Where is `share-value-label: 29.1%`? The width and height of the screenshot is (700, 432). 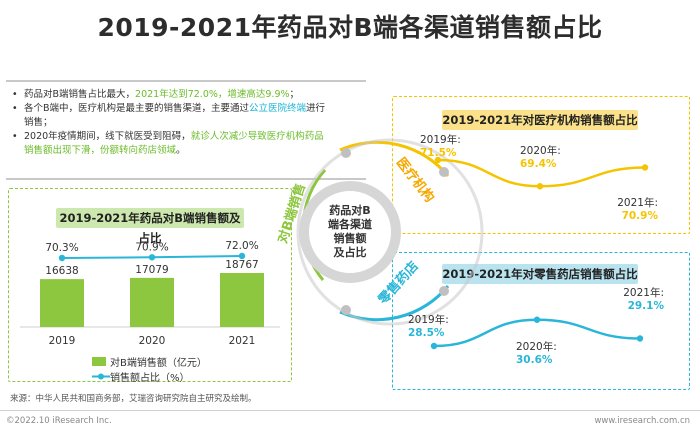
share-value-label: 29.1% is located at coordinates (646, 306).